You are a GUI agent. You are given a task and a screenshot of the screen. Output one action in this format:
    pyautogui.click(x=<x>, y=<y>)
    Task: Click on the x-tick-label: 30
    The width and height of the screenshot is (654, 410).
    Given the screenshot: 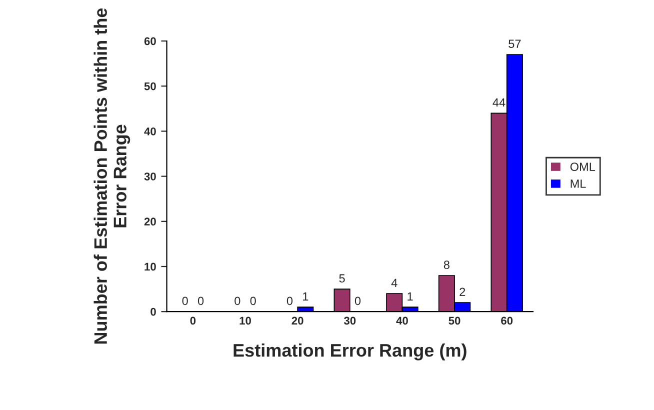 What is the action you would take?
    pyautogui.click(x=350, y=320)
    